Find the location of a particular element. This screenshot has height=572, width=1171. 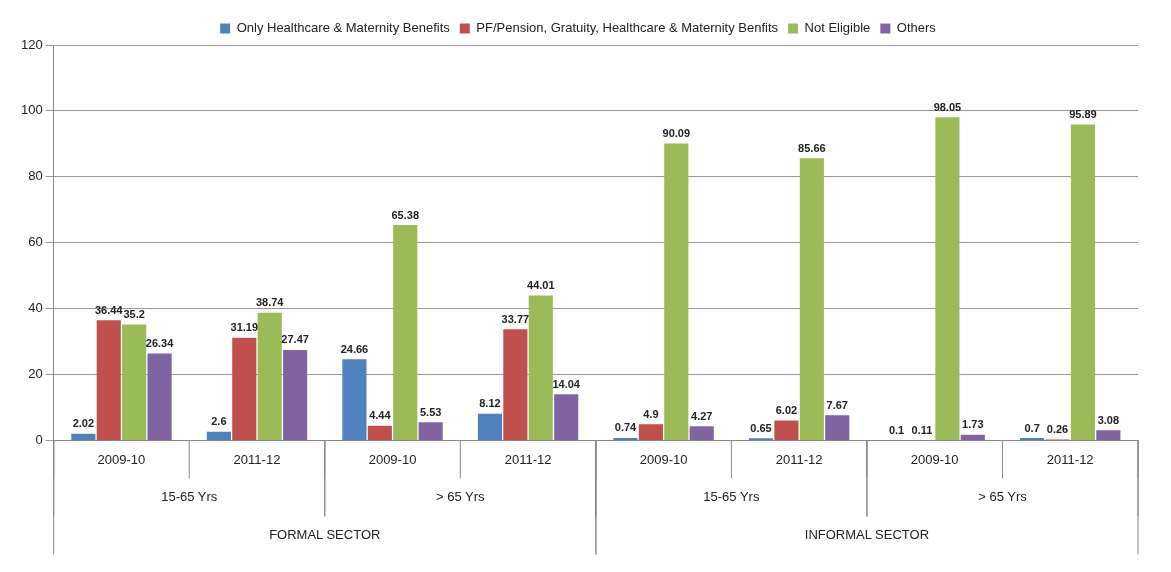

data-label: 90.09 is located at coordinates (676, 133).